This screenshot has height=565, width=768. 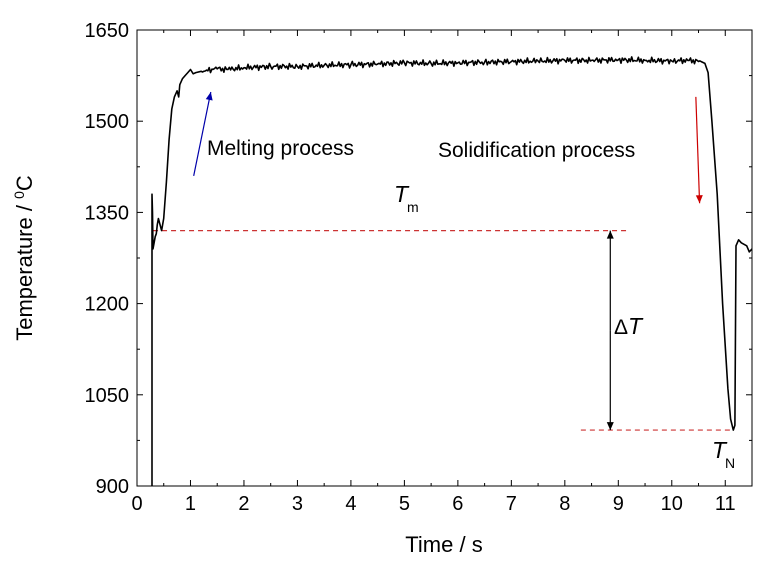 What do you see at coordinates (536, 150) in the screenshot?
I see `solidification-label: Solidification process` at bounding box center [536, 150].